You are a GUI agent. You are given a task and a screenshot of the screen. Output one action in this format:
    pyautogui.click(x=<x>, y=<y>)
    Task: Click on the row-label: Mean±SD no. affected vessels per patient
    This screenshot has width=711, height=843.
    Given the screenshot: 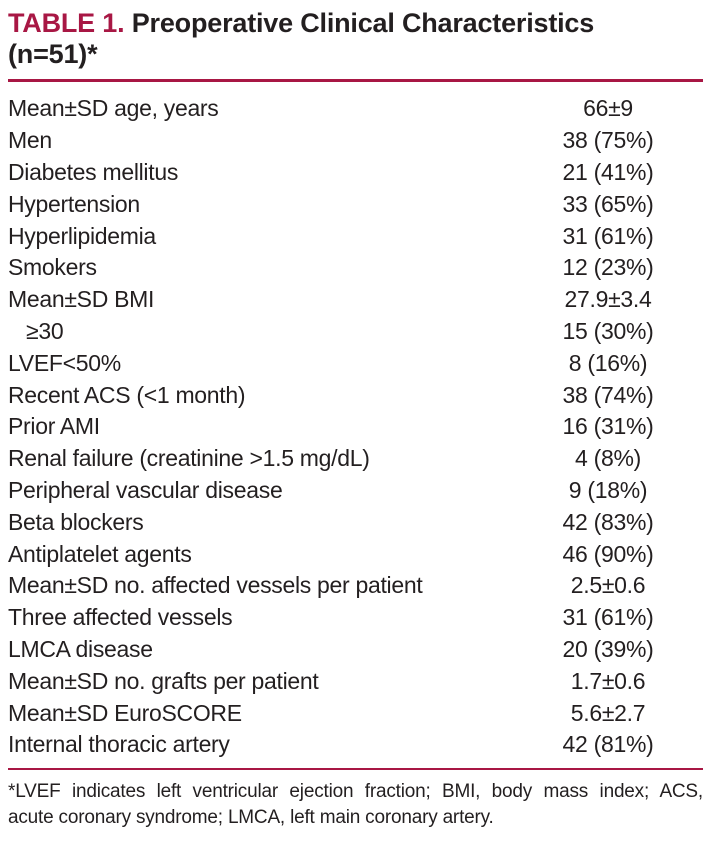 What is the action you would take?
    pyautogui.click(x=215, y=585)
    